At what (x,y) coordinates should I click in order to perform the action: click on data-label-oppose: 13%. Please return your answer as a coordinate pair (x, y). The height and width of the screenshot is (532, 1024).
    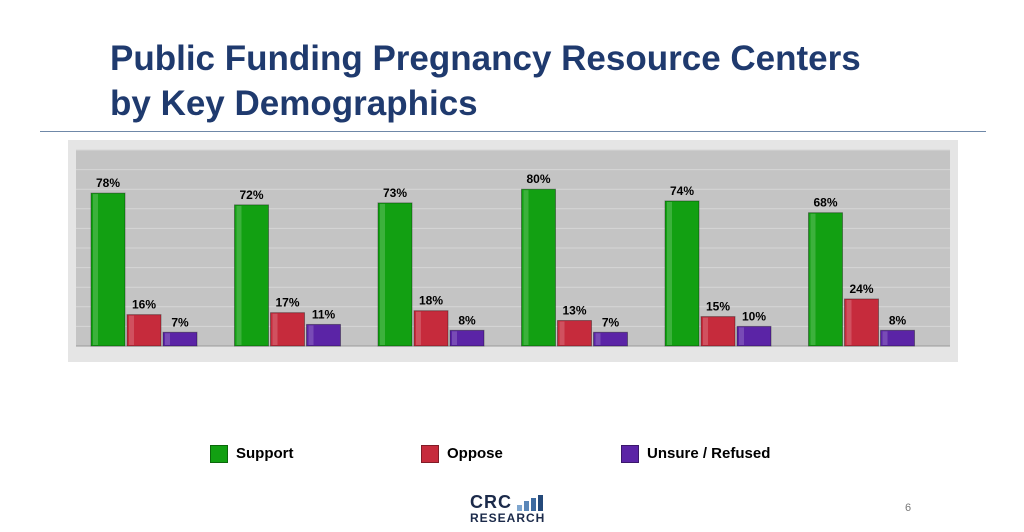
    Looking at the image, I should click on (574, 311).